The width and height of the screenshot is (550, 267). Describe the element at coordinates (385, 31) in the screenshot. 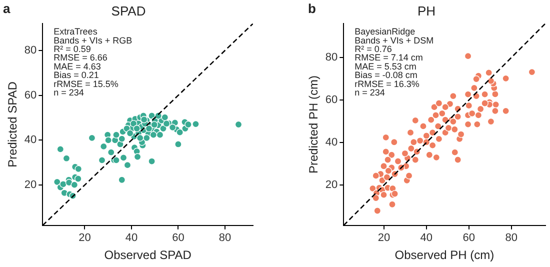

I see `annotation: BayesianRidge` at that location.